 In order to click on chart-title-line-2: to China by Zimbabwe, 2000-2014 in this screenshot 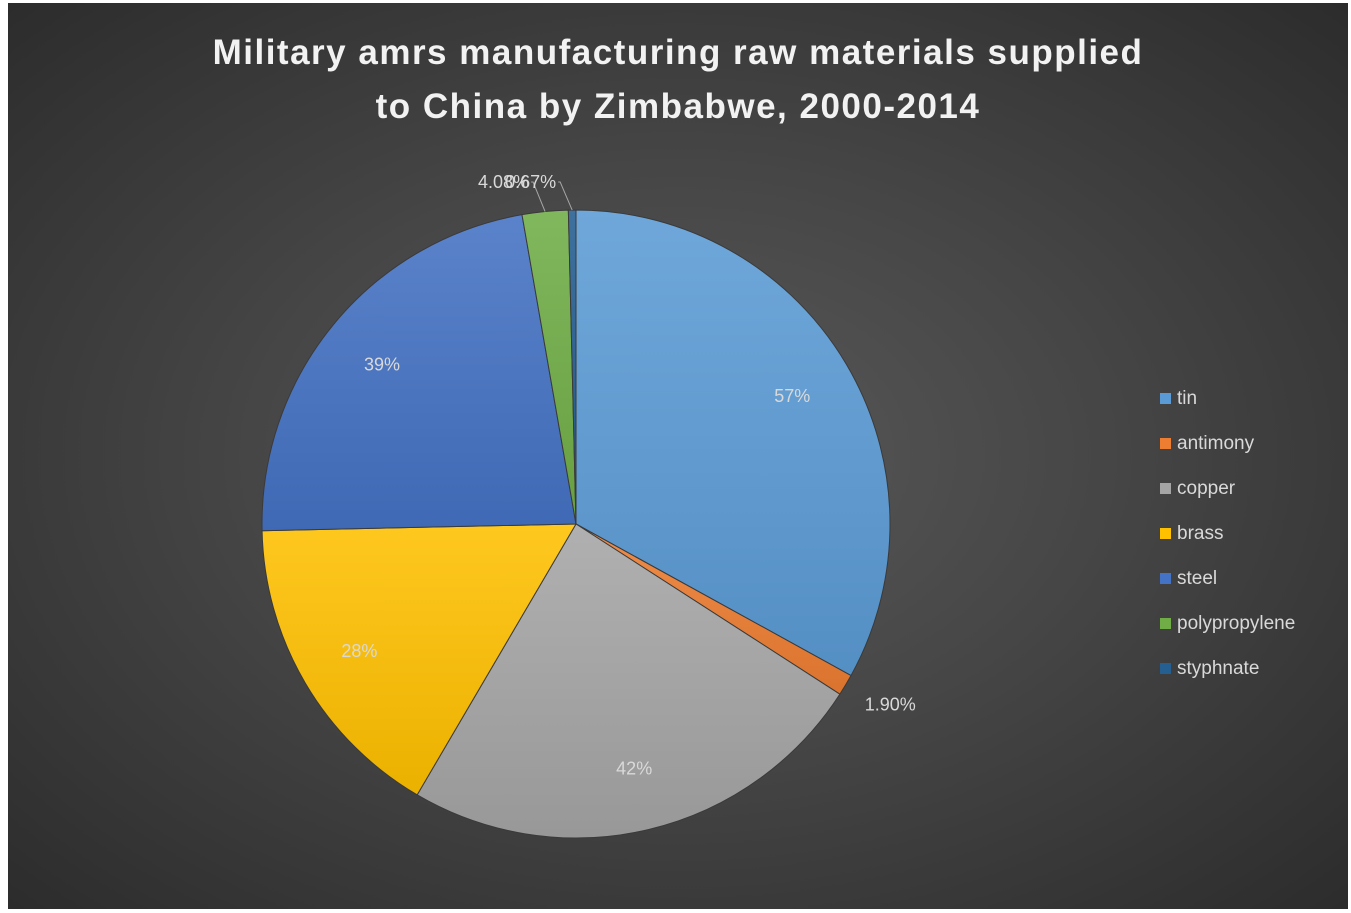, I will do `click(678, 106)`.